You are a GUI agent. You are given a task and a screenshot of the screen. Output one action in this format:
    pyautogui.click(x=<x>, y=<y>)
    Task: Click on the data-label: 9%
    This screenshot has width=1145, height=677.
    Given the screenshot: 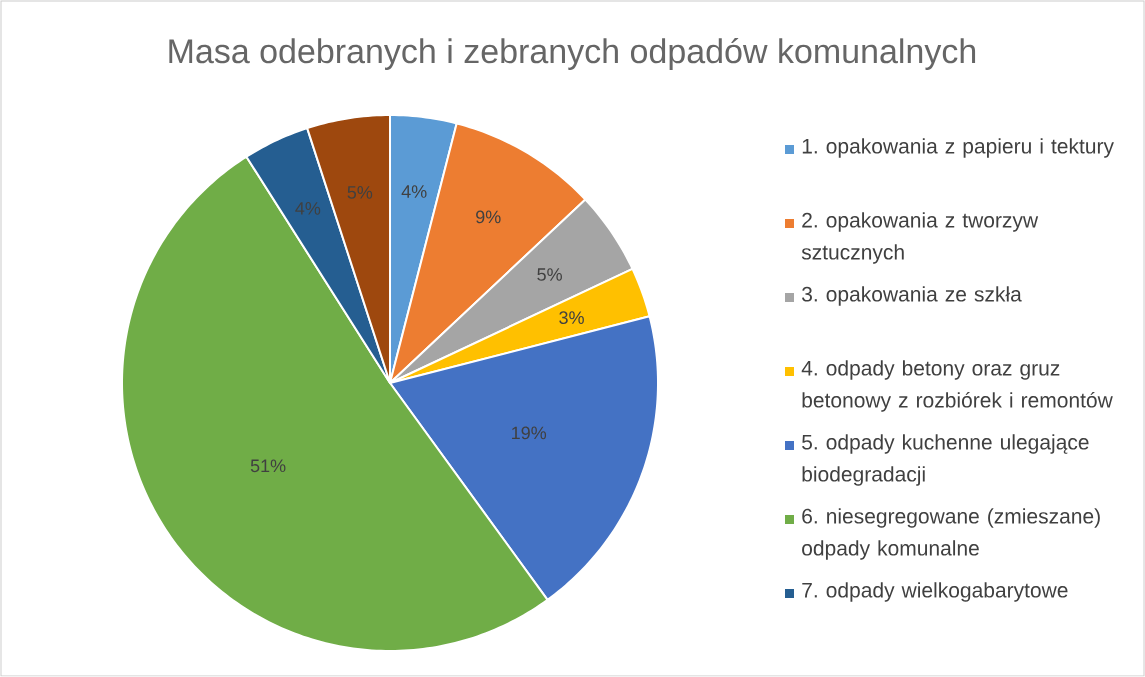 What is the action you would take?
    pyautogui.click(x=488, y=217)
    